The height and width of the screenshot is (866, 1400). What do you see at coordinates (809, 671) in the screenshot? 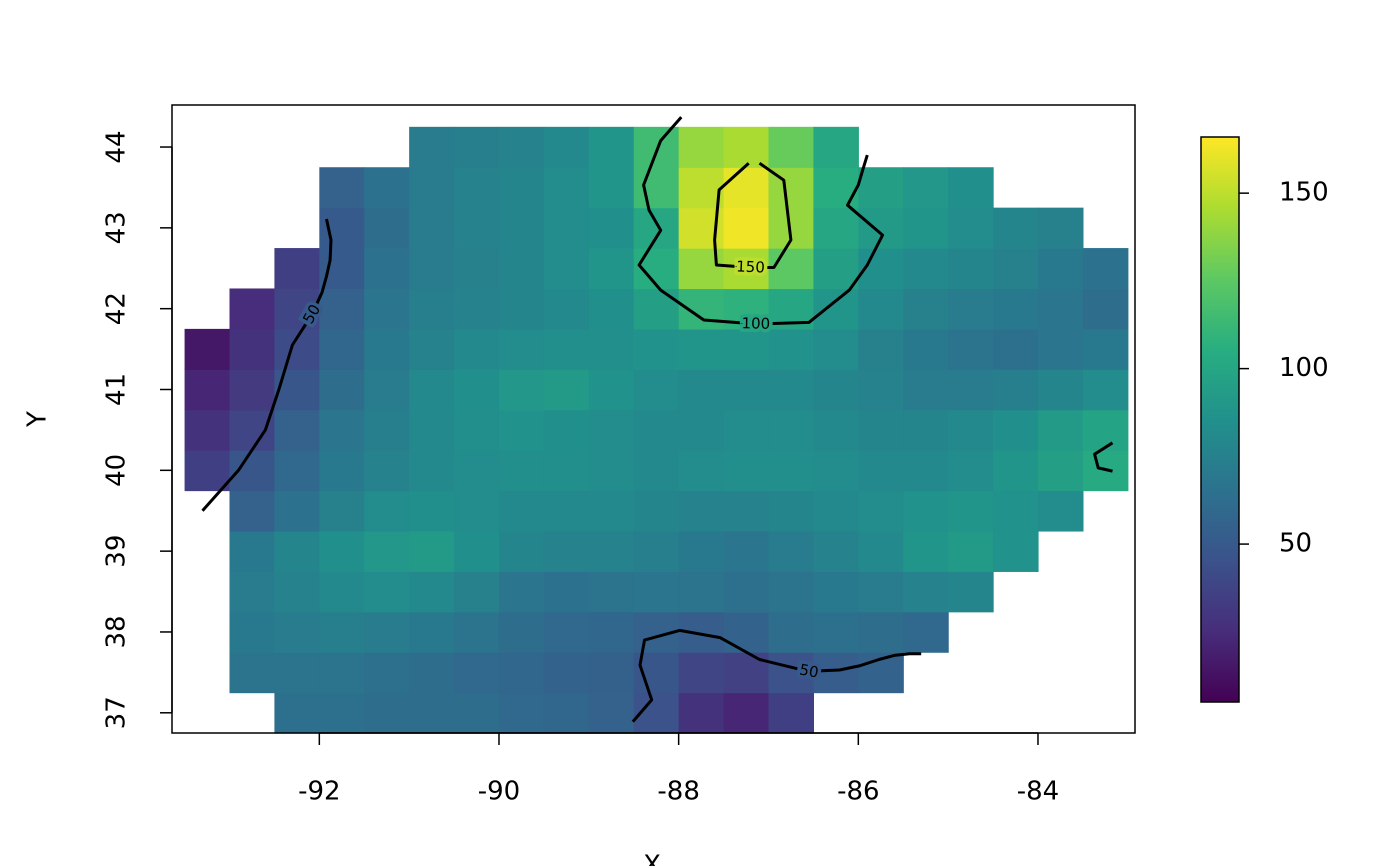
I see `contour-label: 50` at bounding box center [809, 671].